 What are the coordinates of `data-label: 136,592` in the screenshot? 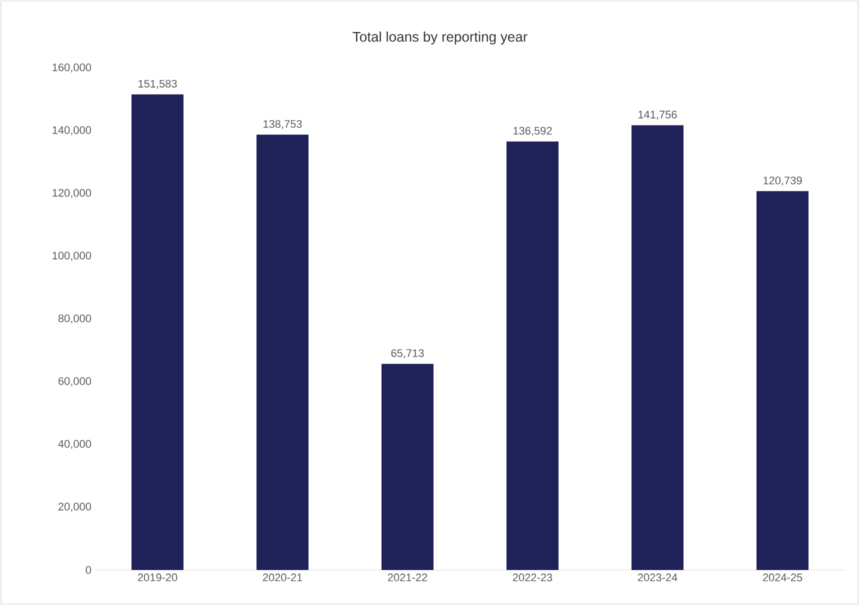 It's located at (533, 131).